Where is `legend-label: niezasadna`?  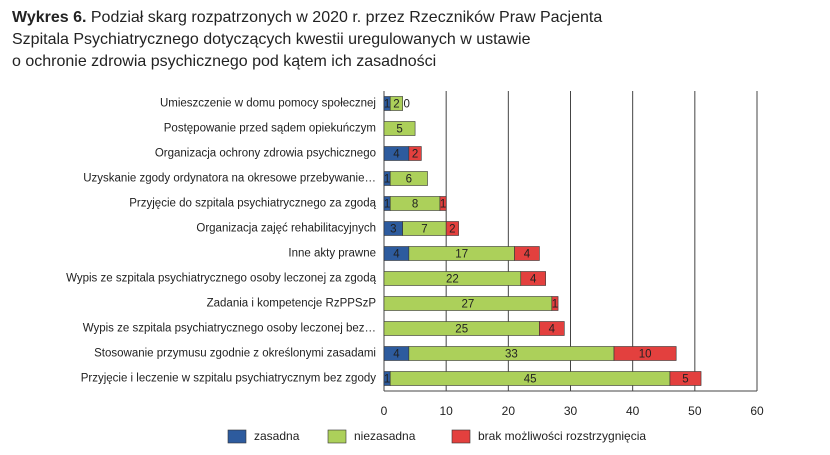 legend-label: niezasadna is located at coordinates (385, 436).